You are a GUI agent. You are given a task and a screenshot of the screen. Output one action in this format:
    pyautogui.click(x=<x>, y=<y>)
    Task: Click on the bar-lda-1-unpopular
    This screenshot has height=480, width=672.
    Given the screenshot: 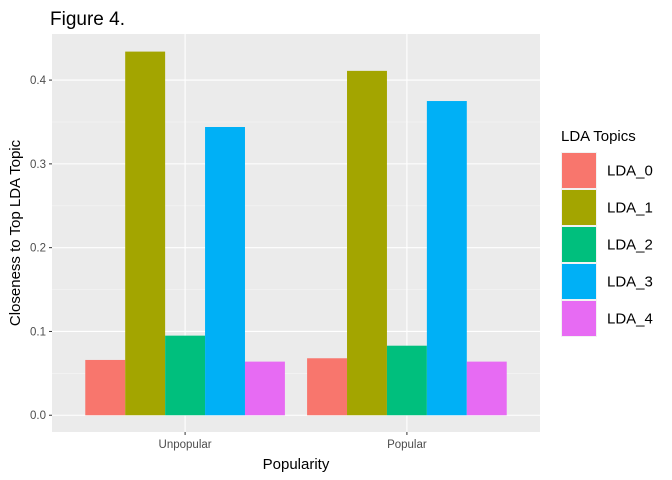 What is the action you would take?
    pyautogui.click(x=145, y=233)
    